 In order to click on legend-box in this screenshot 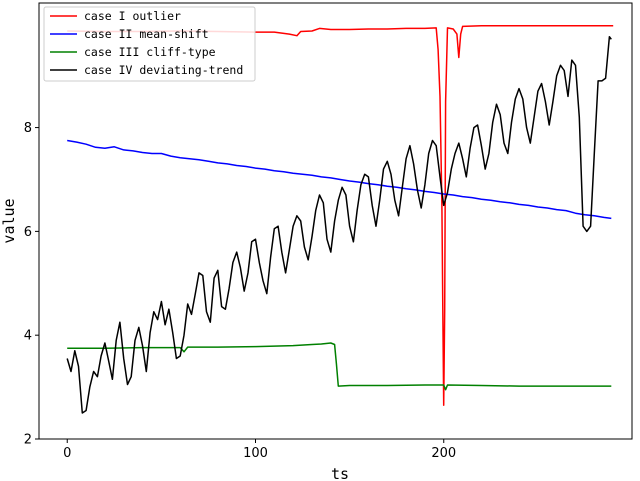, I will do `click(149, 44)`.